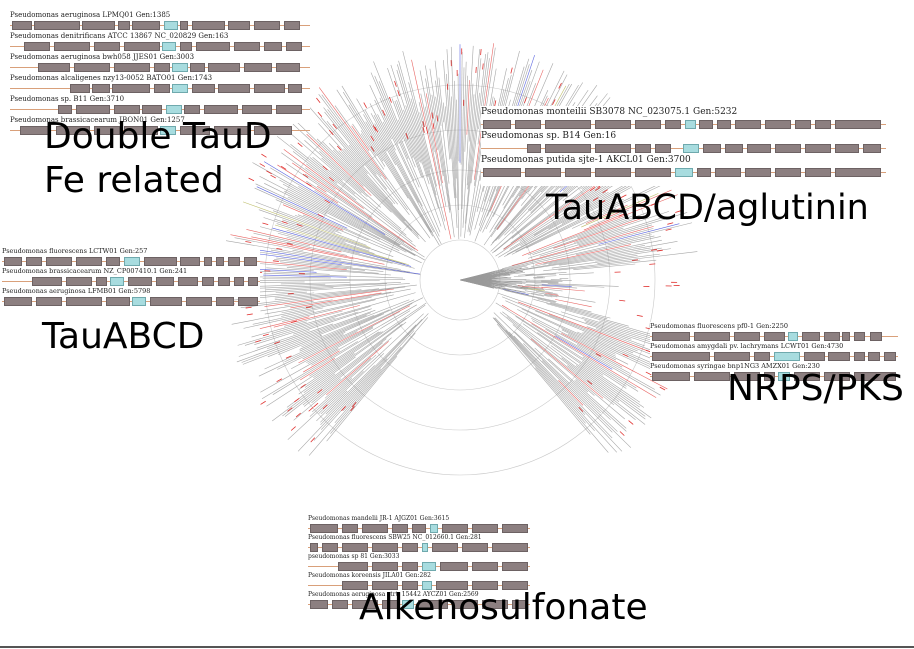 This screenshot has height=649, width=914. I want to click on gene-cluster-row: Pseudomonas fluorescens pf0-1 Gen:2250, so click(774, 332).